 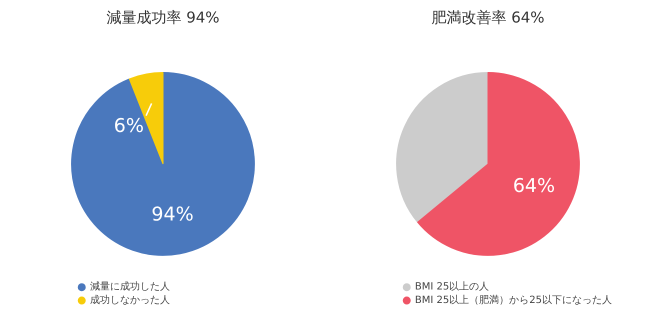 What do you see at coordinates (534, 185) in the screenshot?
I see `data-label: 64%` at bounding box center [534, 185].